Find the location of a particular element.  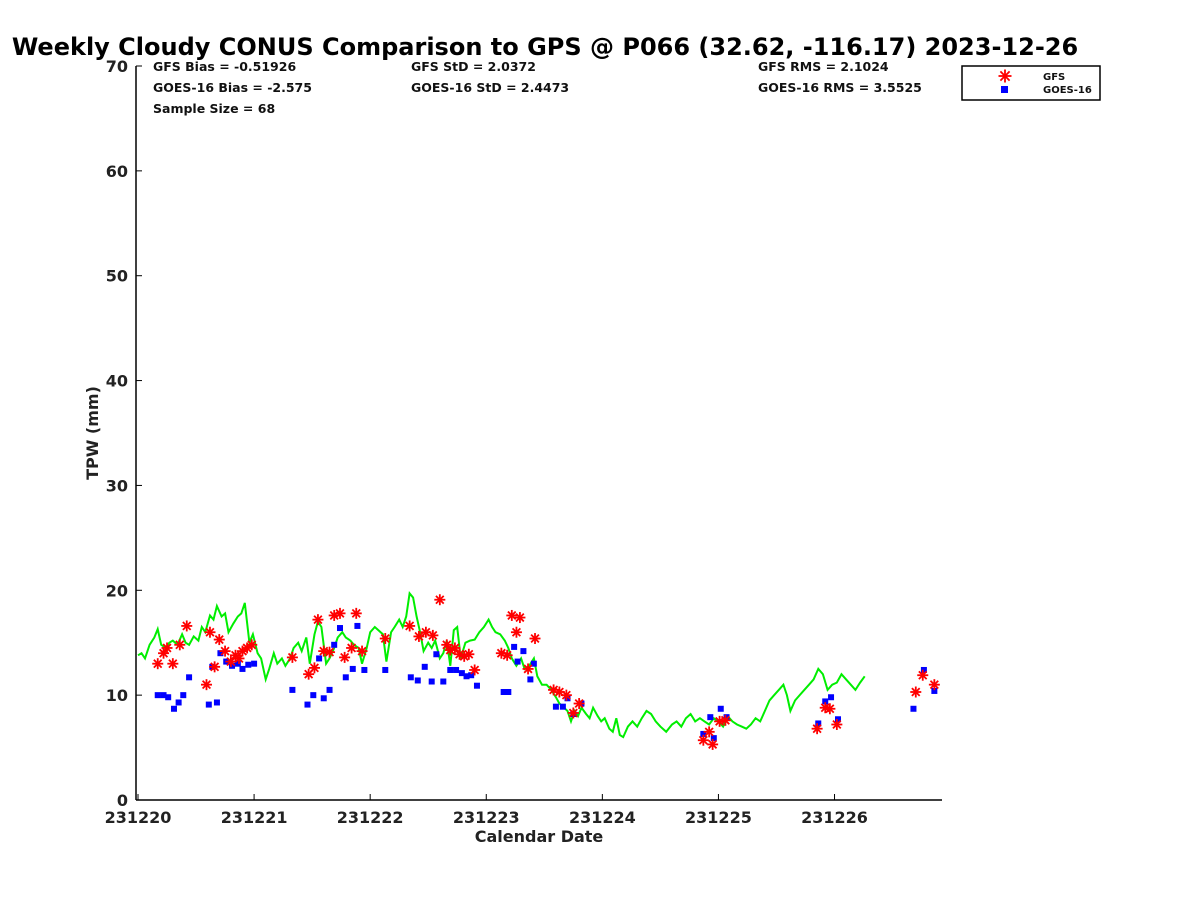

stat-goes-bias: GOES-16 Bias = -2.575 is located at coordinates (232, 87).